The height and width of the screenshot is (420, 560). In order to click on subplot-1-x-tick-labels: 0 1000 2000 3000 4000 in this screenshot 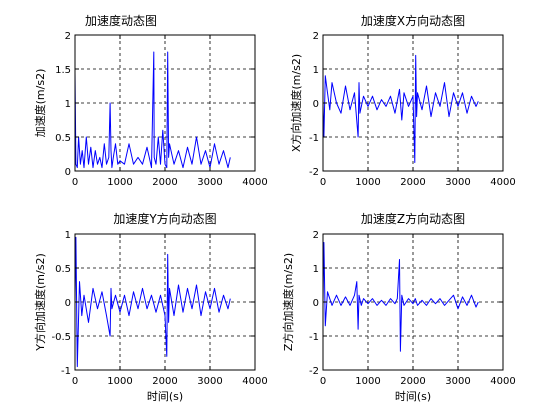, I will do `click(170, 182)`.